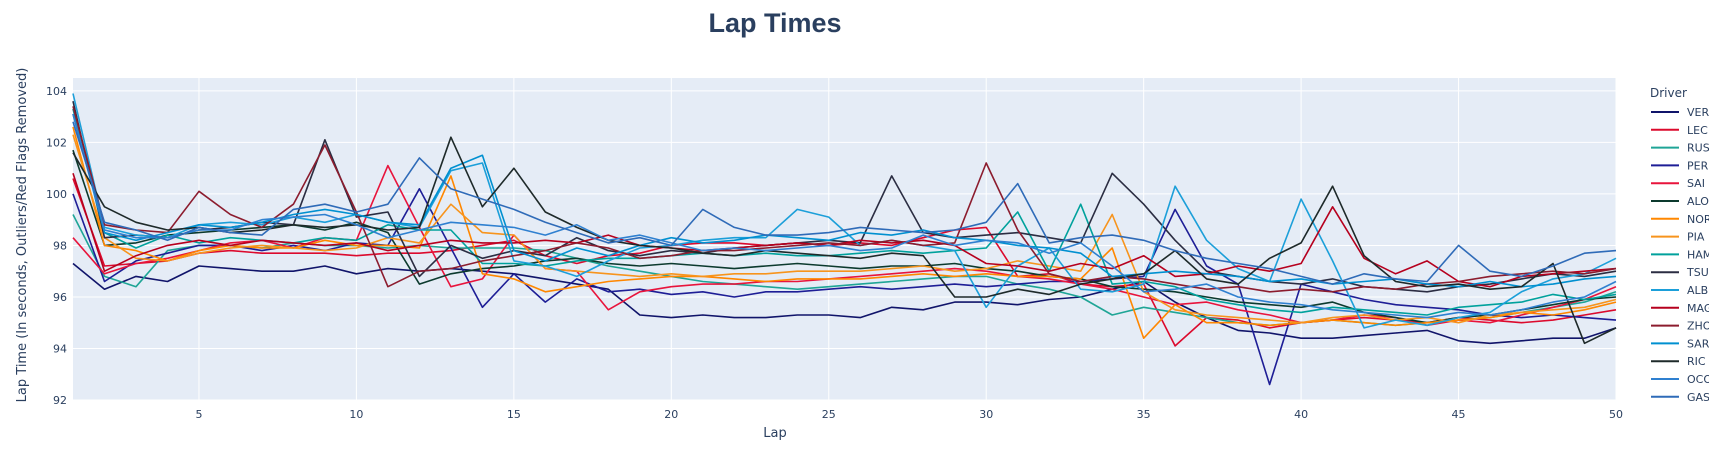 The height and width of the screenshot is (452, 1709). What do you see at coordinates (1679, 290) in the screenshot?
I see `legend-item-alb: ALB` at bounding box center [1679, 290].